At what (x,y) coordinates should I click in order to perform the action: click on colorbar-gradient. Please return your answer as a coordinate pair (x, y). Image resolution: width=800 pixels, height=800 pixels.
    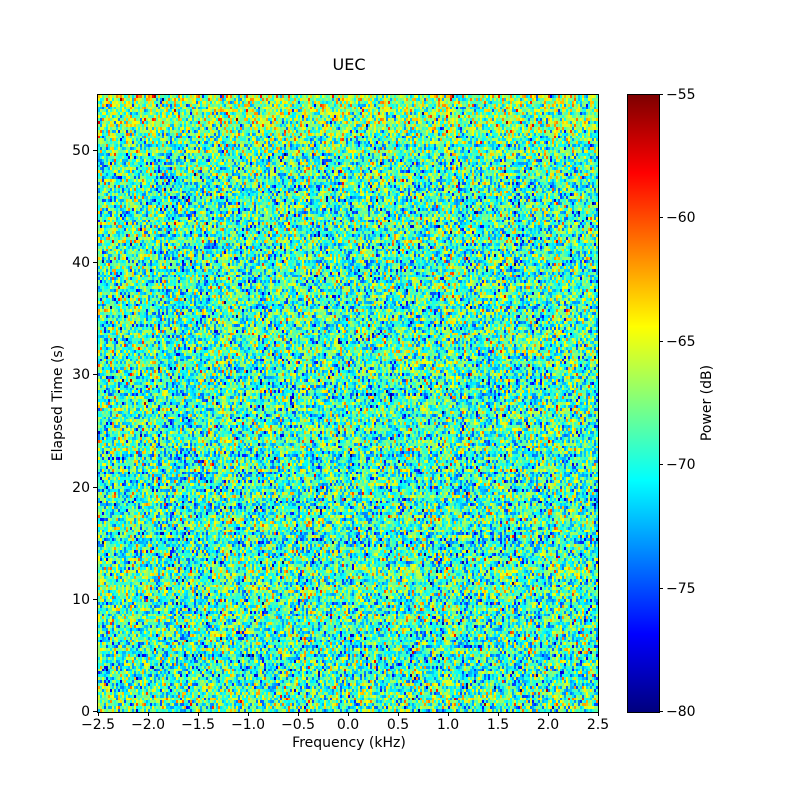
    Looking at the image, I should click on (643, 403).